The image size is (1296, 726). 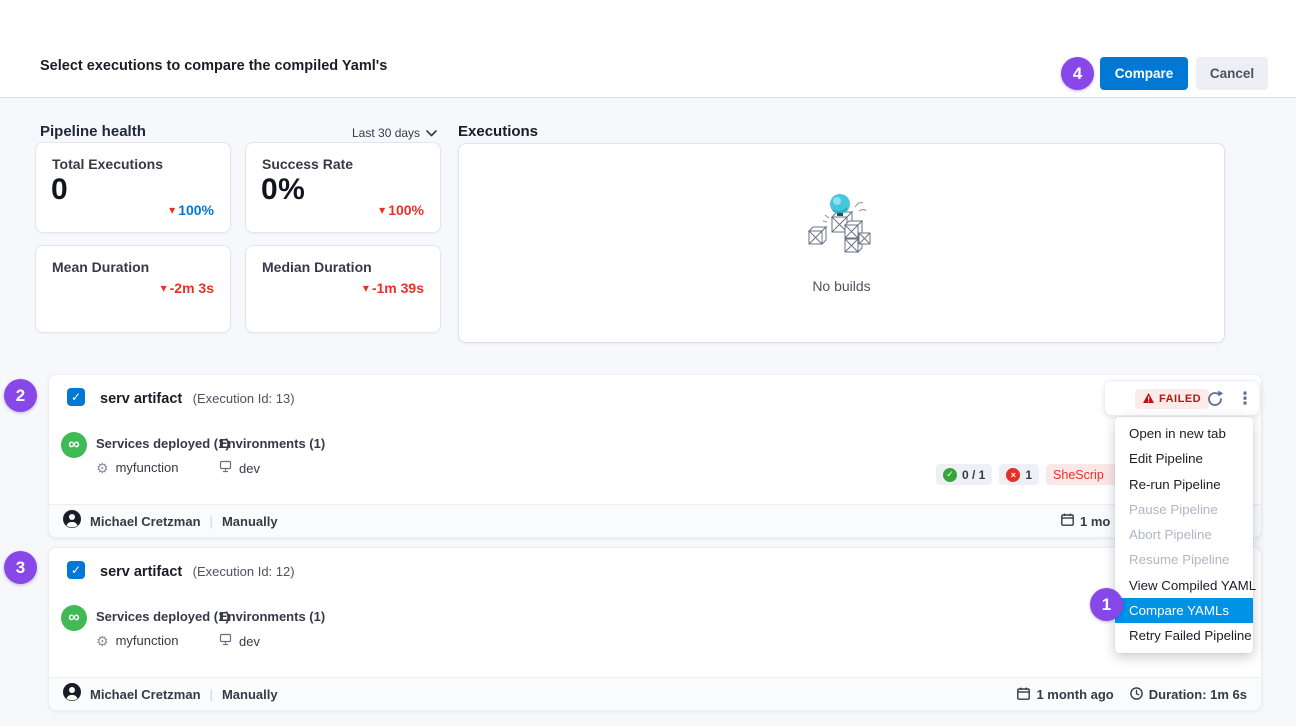 What do you see at coordinates (648, 97) in the screenshot?
I see `toolbar-divider` at bounding box center [648, 97].